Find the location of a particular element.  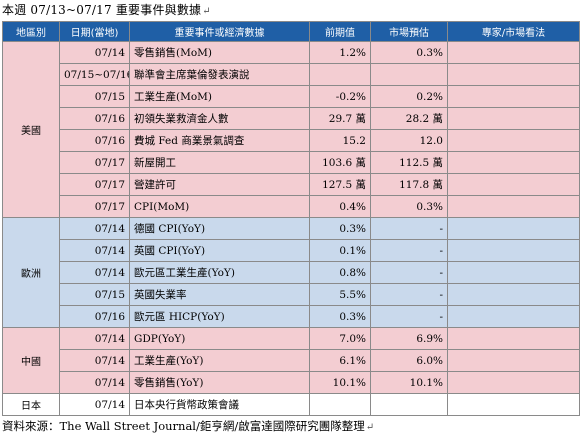

event-cell: 聯準會主席葉倫發表演說 is located at coordinates (219, 74).